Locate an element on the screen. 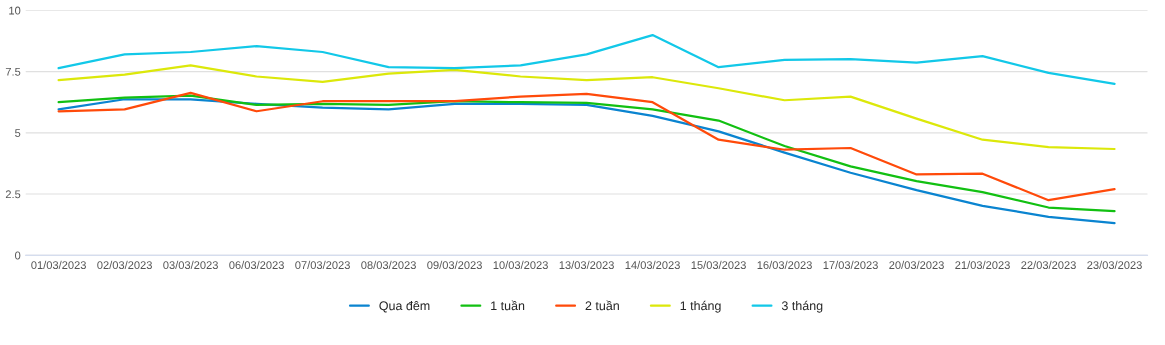  y-tick-label: 10 is located at coordinates (15, 10).